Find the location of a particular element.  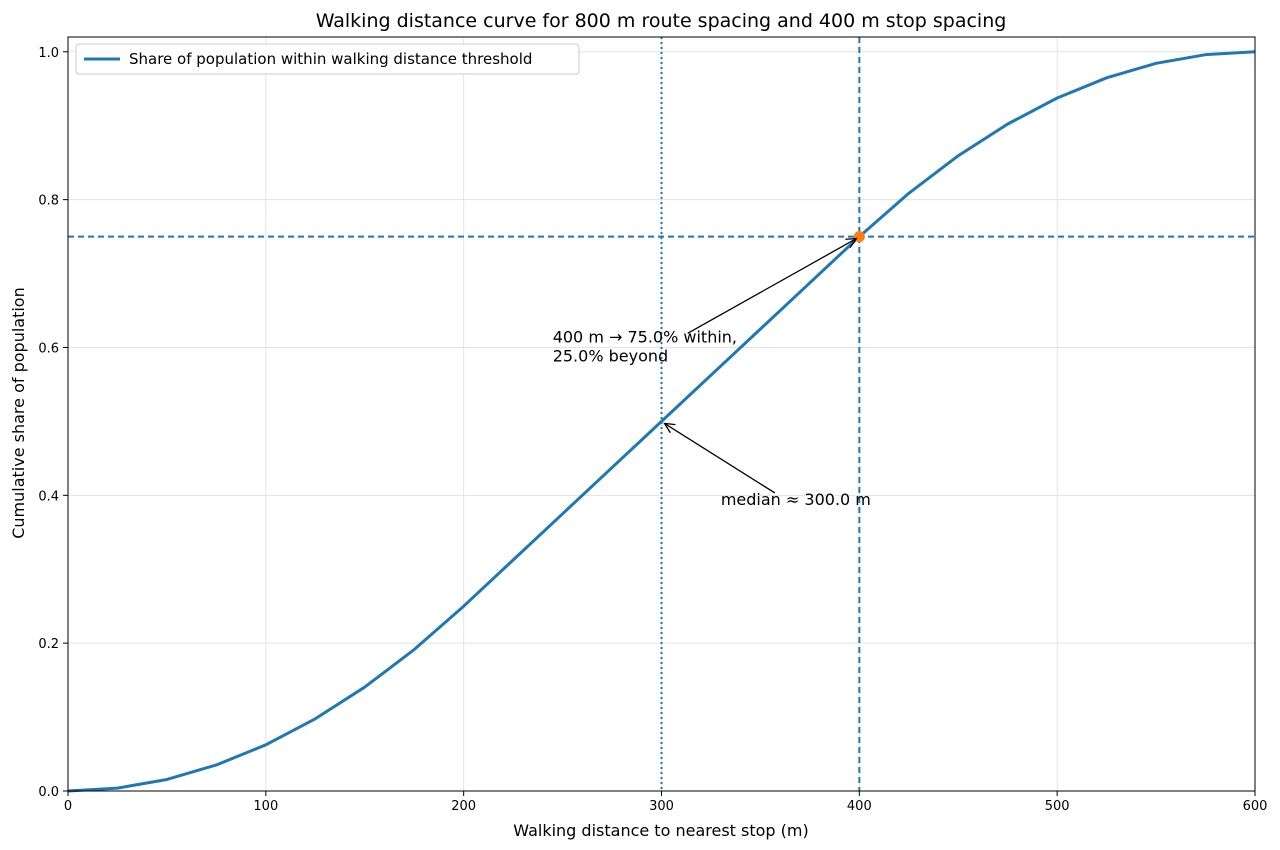

y-tick-label: 0.2 is located at coordinates (48, 644).